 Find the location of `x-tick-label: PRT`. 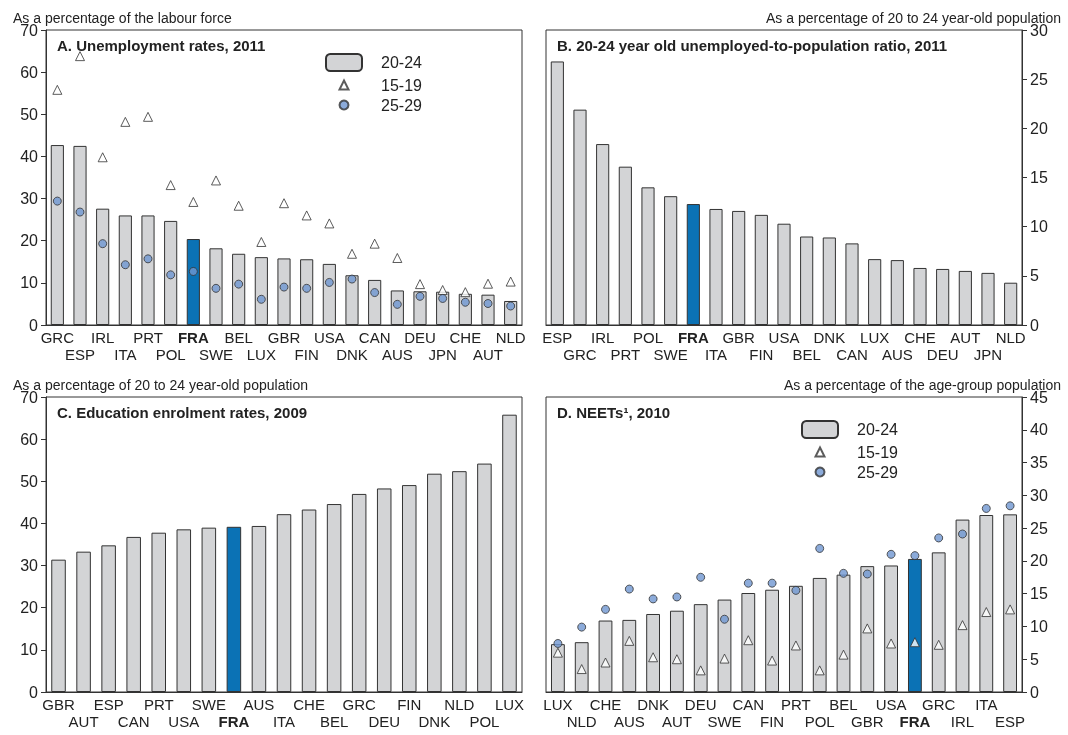

x-tick-label: PRT is located at coordinates (158, 704).